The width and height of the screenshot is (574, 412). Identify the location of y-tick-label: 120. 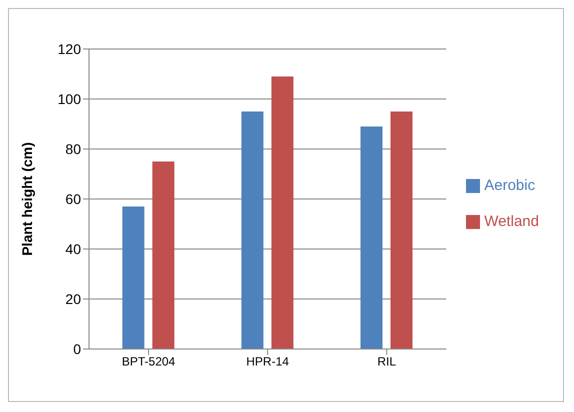
(70, 48).